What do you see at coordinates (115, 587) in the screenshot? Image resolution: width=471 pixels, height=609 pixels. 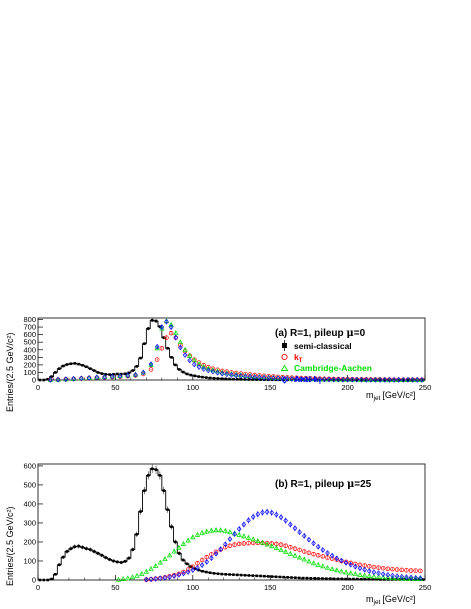 I see `x-tick-label: 50` at bounding box center [115, 587].